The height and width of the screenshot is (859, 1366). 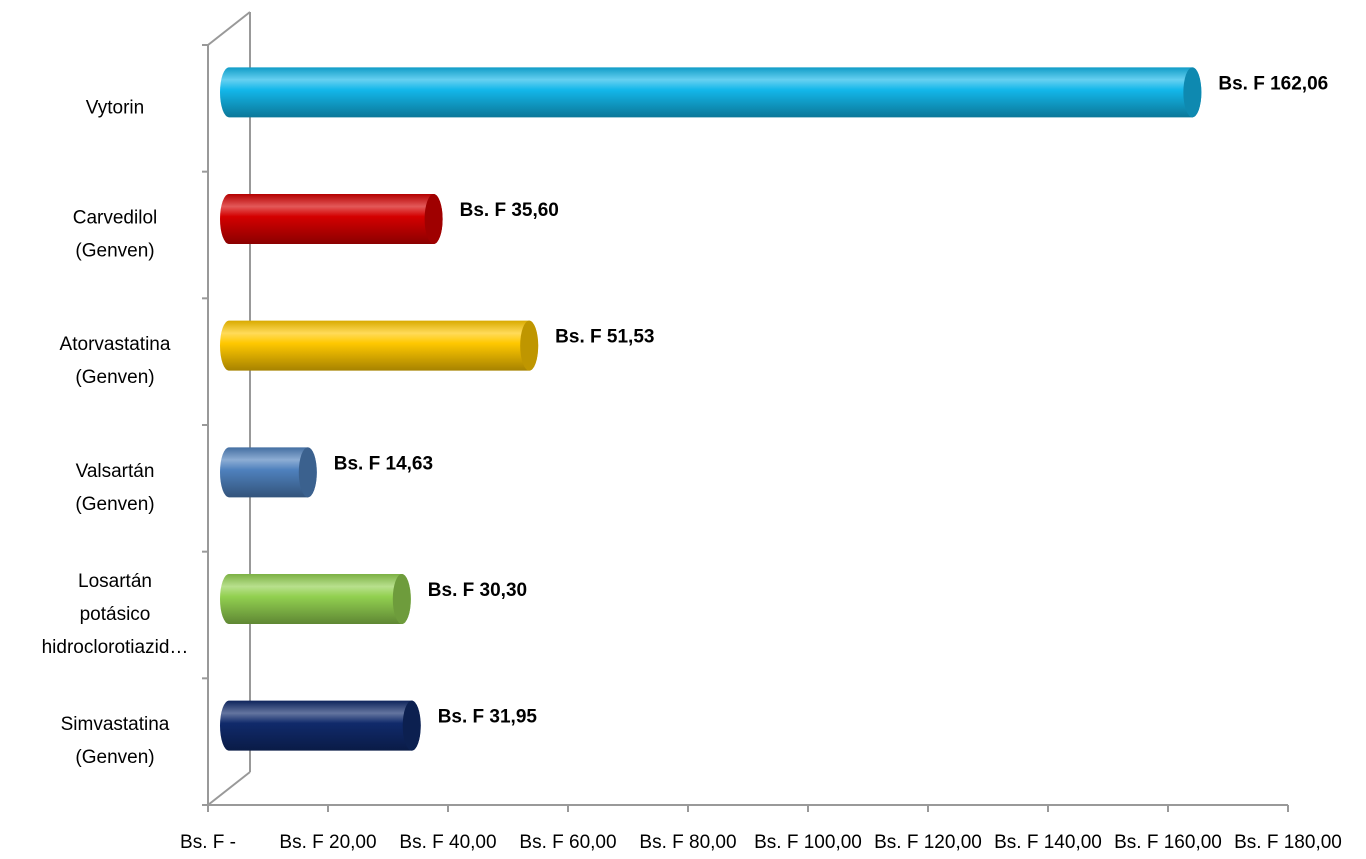 What do you see at coordinates (567, 842) in the screenshot?
I see `x-tick-label: Bs. F 60,00` at bounding box center [567, 842].